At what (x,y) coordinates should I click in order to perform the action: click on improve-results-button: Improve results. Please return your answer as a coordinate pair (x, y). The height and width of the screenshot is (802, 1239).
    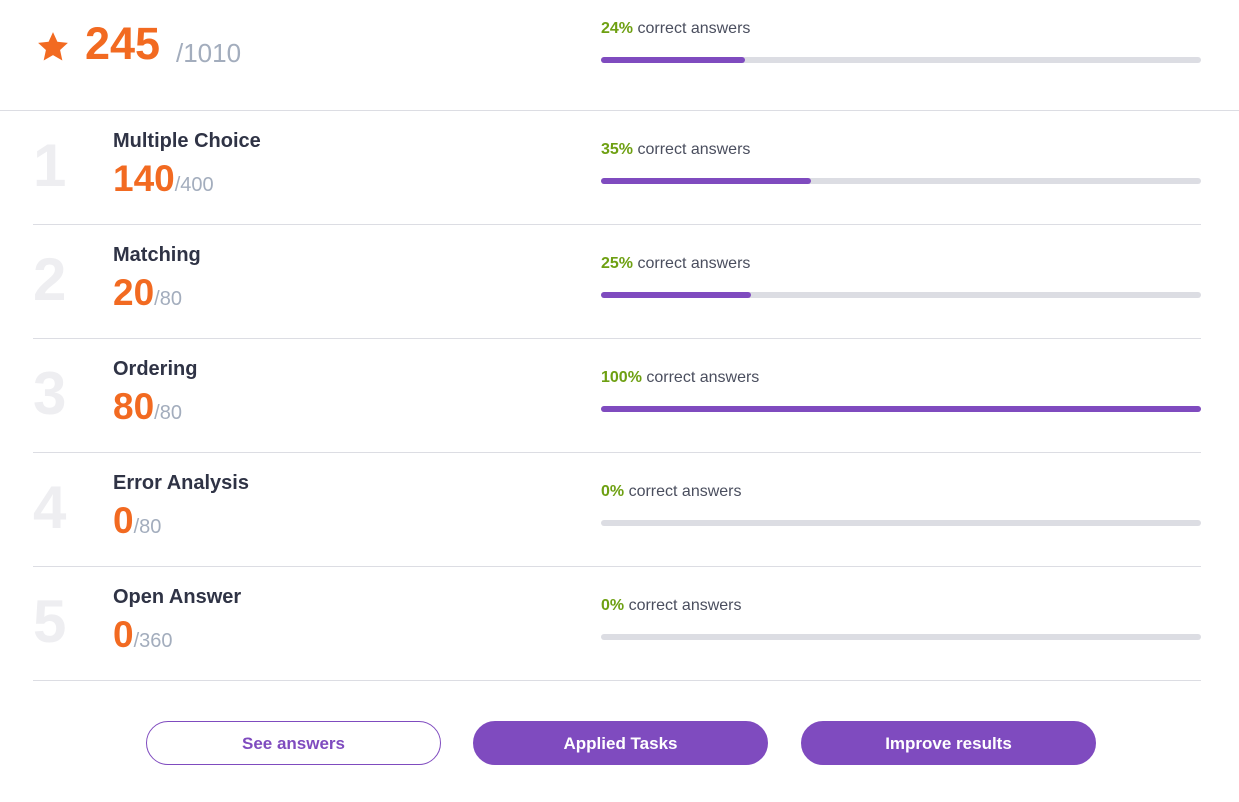
    Looking at the image, I should click on (948, 743).